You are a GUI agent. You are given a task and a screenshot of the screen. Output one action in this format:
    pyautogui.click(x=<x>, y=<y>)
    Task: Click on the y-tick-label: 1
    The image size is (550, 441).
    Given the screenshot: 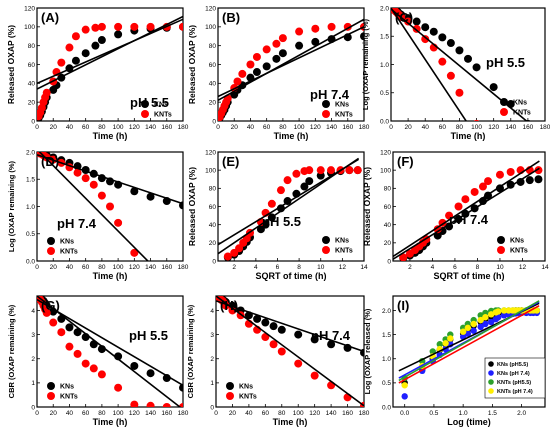 What is the action you would take?
    pyautogui.click(x=33, y=383)
    